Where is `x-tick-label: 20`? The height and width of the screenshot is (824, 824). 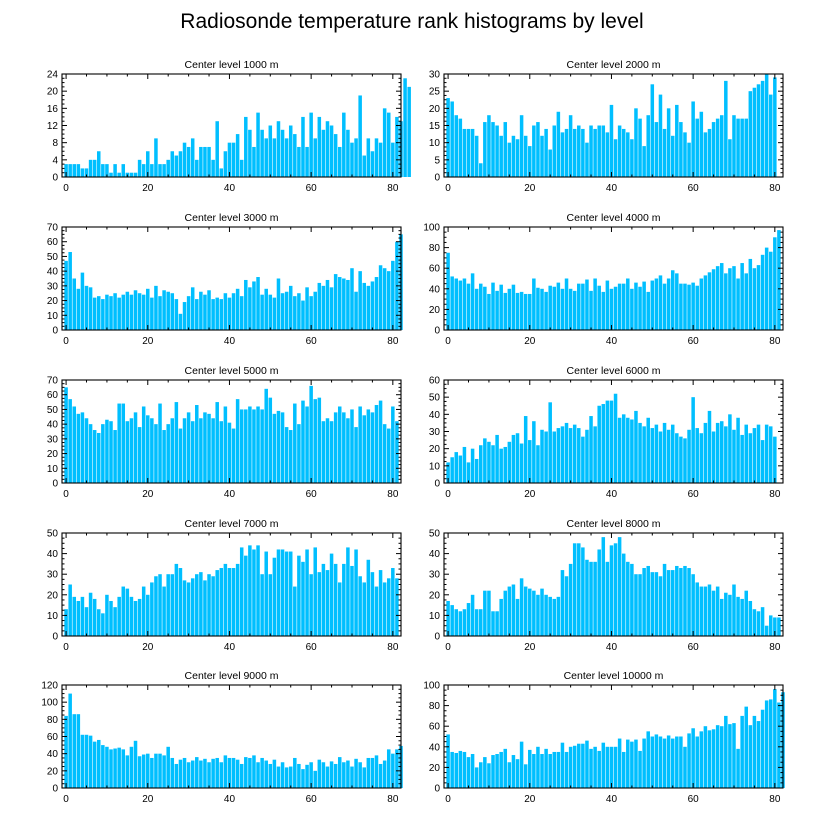
x-tick-label: 20 is located at coordinates (148, 647).